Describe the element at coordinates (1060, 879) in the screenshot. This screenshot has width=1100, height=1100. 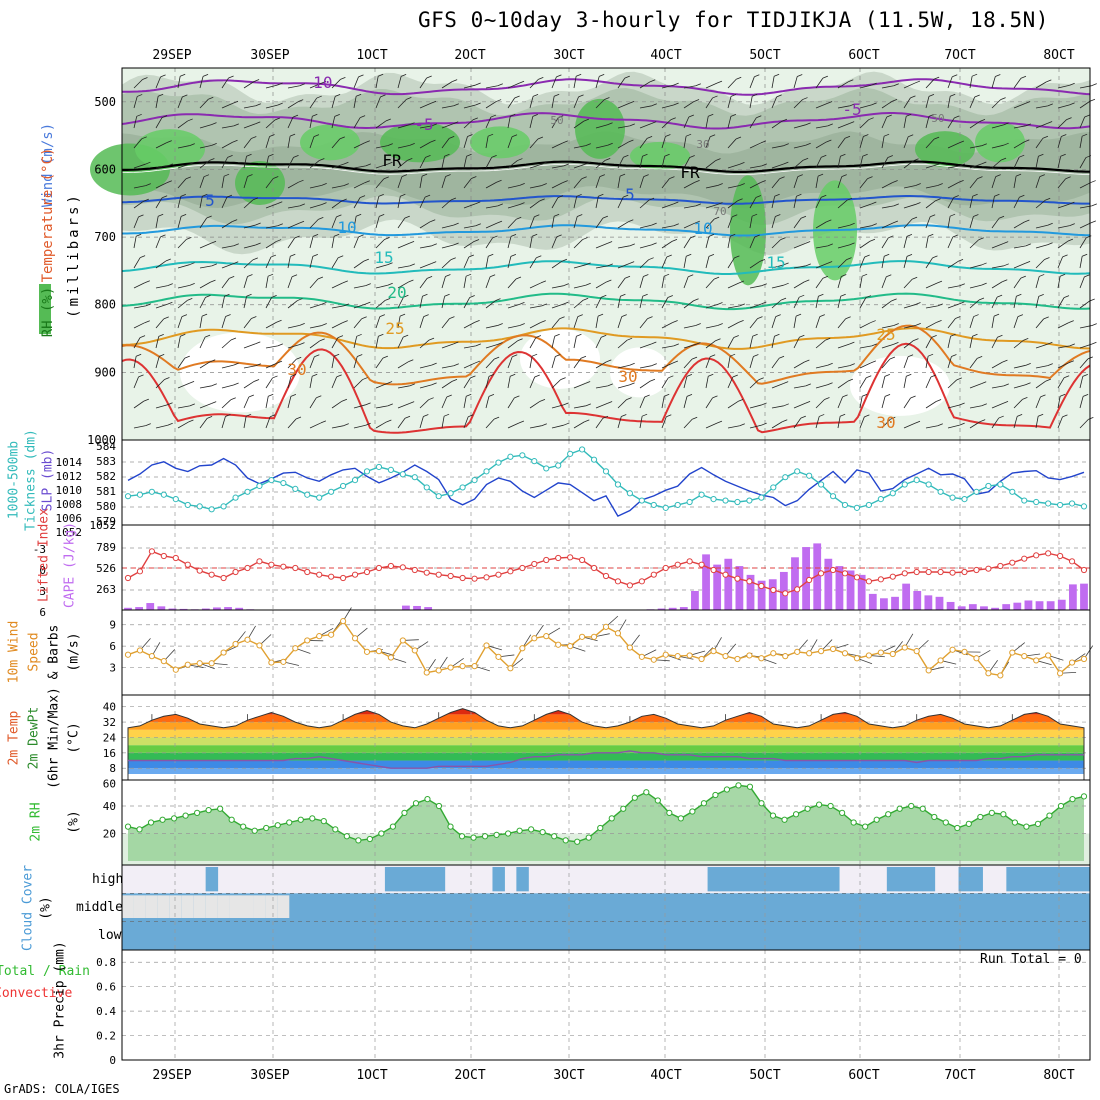
I see `cloud-high-bar` at that location.